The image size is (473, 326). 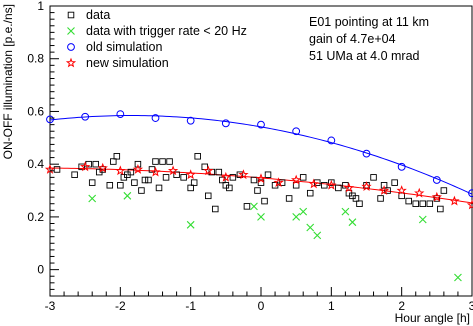 What do you see at coordinates (432, 318) in the screenshot?
I see `x-axis-label: Hour angle [h]` at bounding box center [432, 318].